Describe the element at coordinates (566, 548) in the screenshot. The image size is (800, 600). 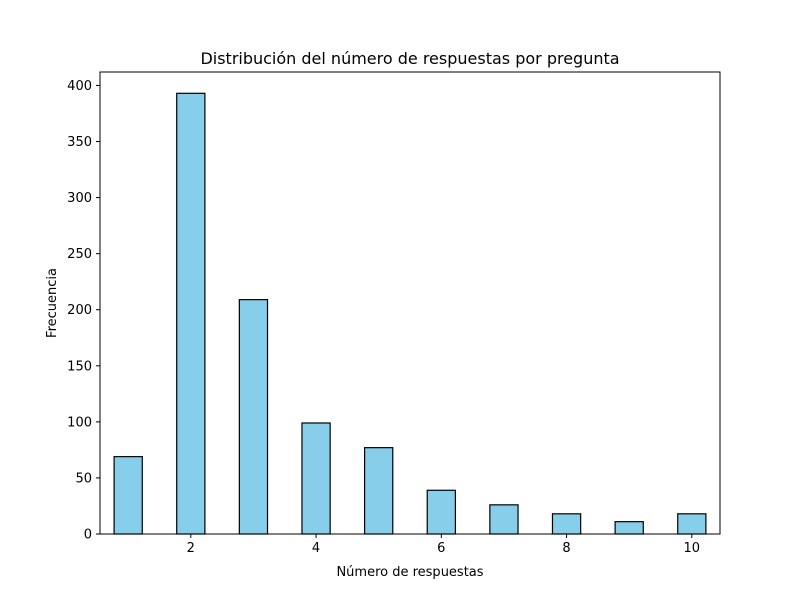
I see `x-tick-label: 8` at that location.